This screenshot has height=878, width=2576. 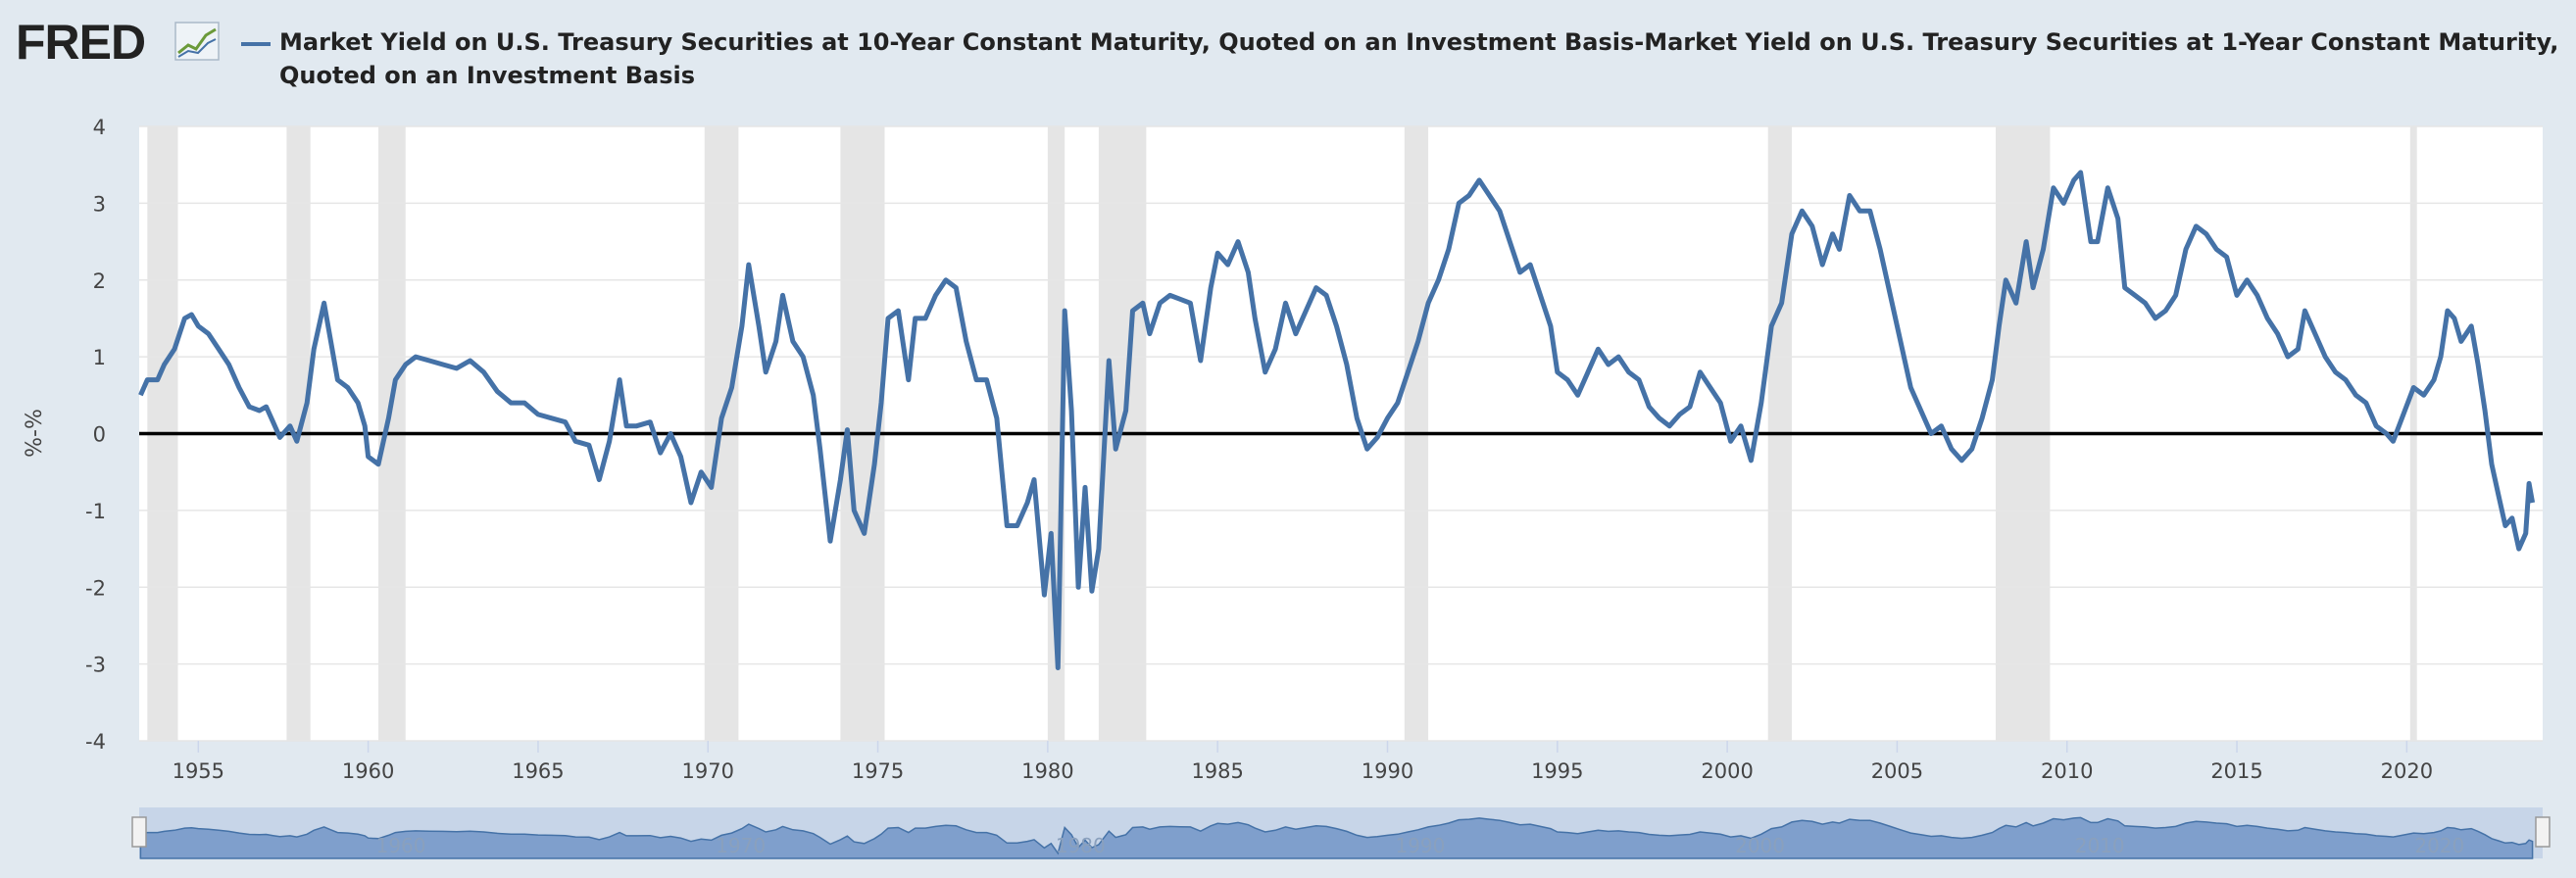 I want to click on navigator-label: 2020, so click(x=2439, y=846).